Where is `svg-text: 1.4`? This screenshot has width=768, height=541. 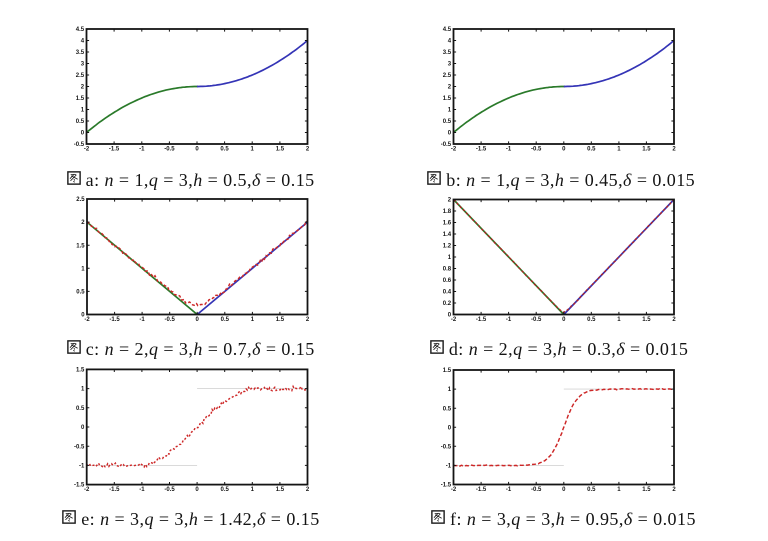
svg-text: 1.4 is located at coordinates (447, 235).